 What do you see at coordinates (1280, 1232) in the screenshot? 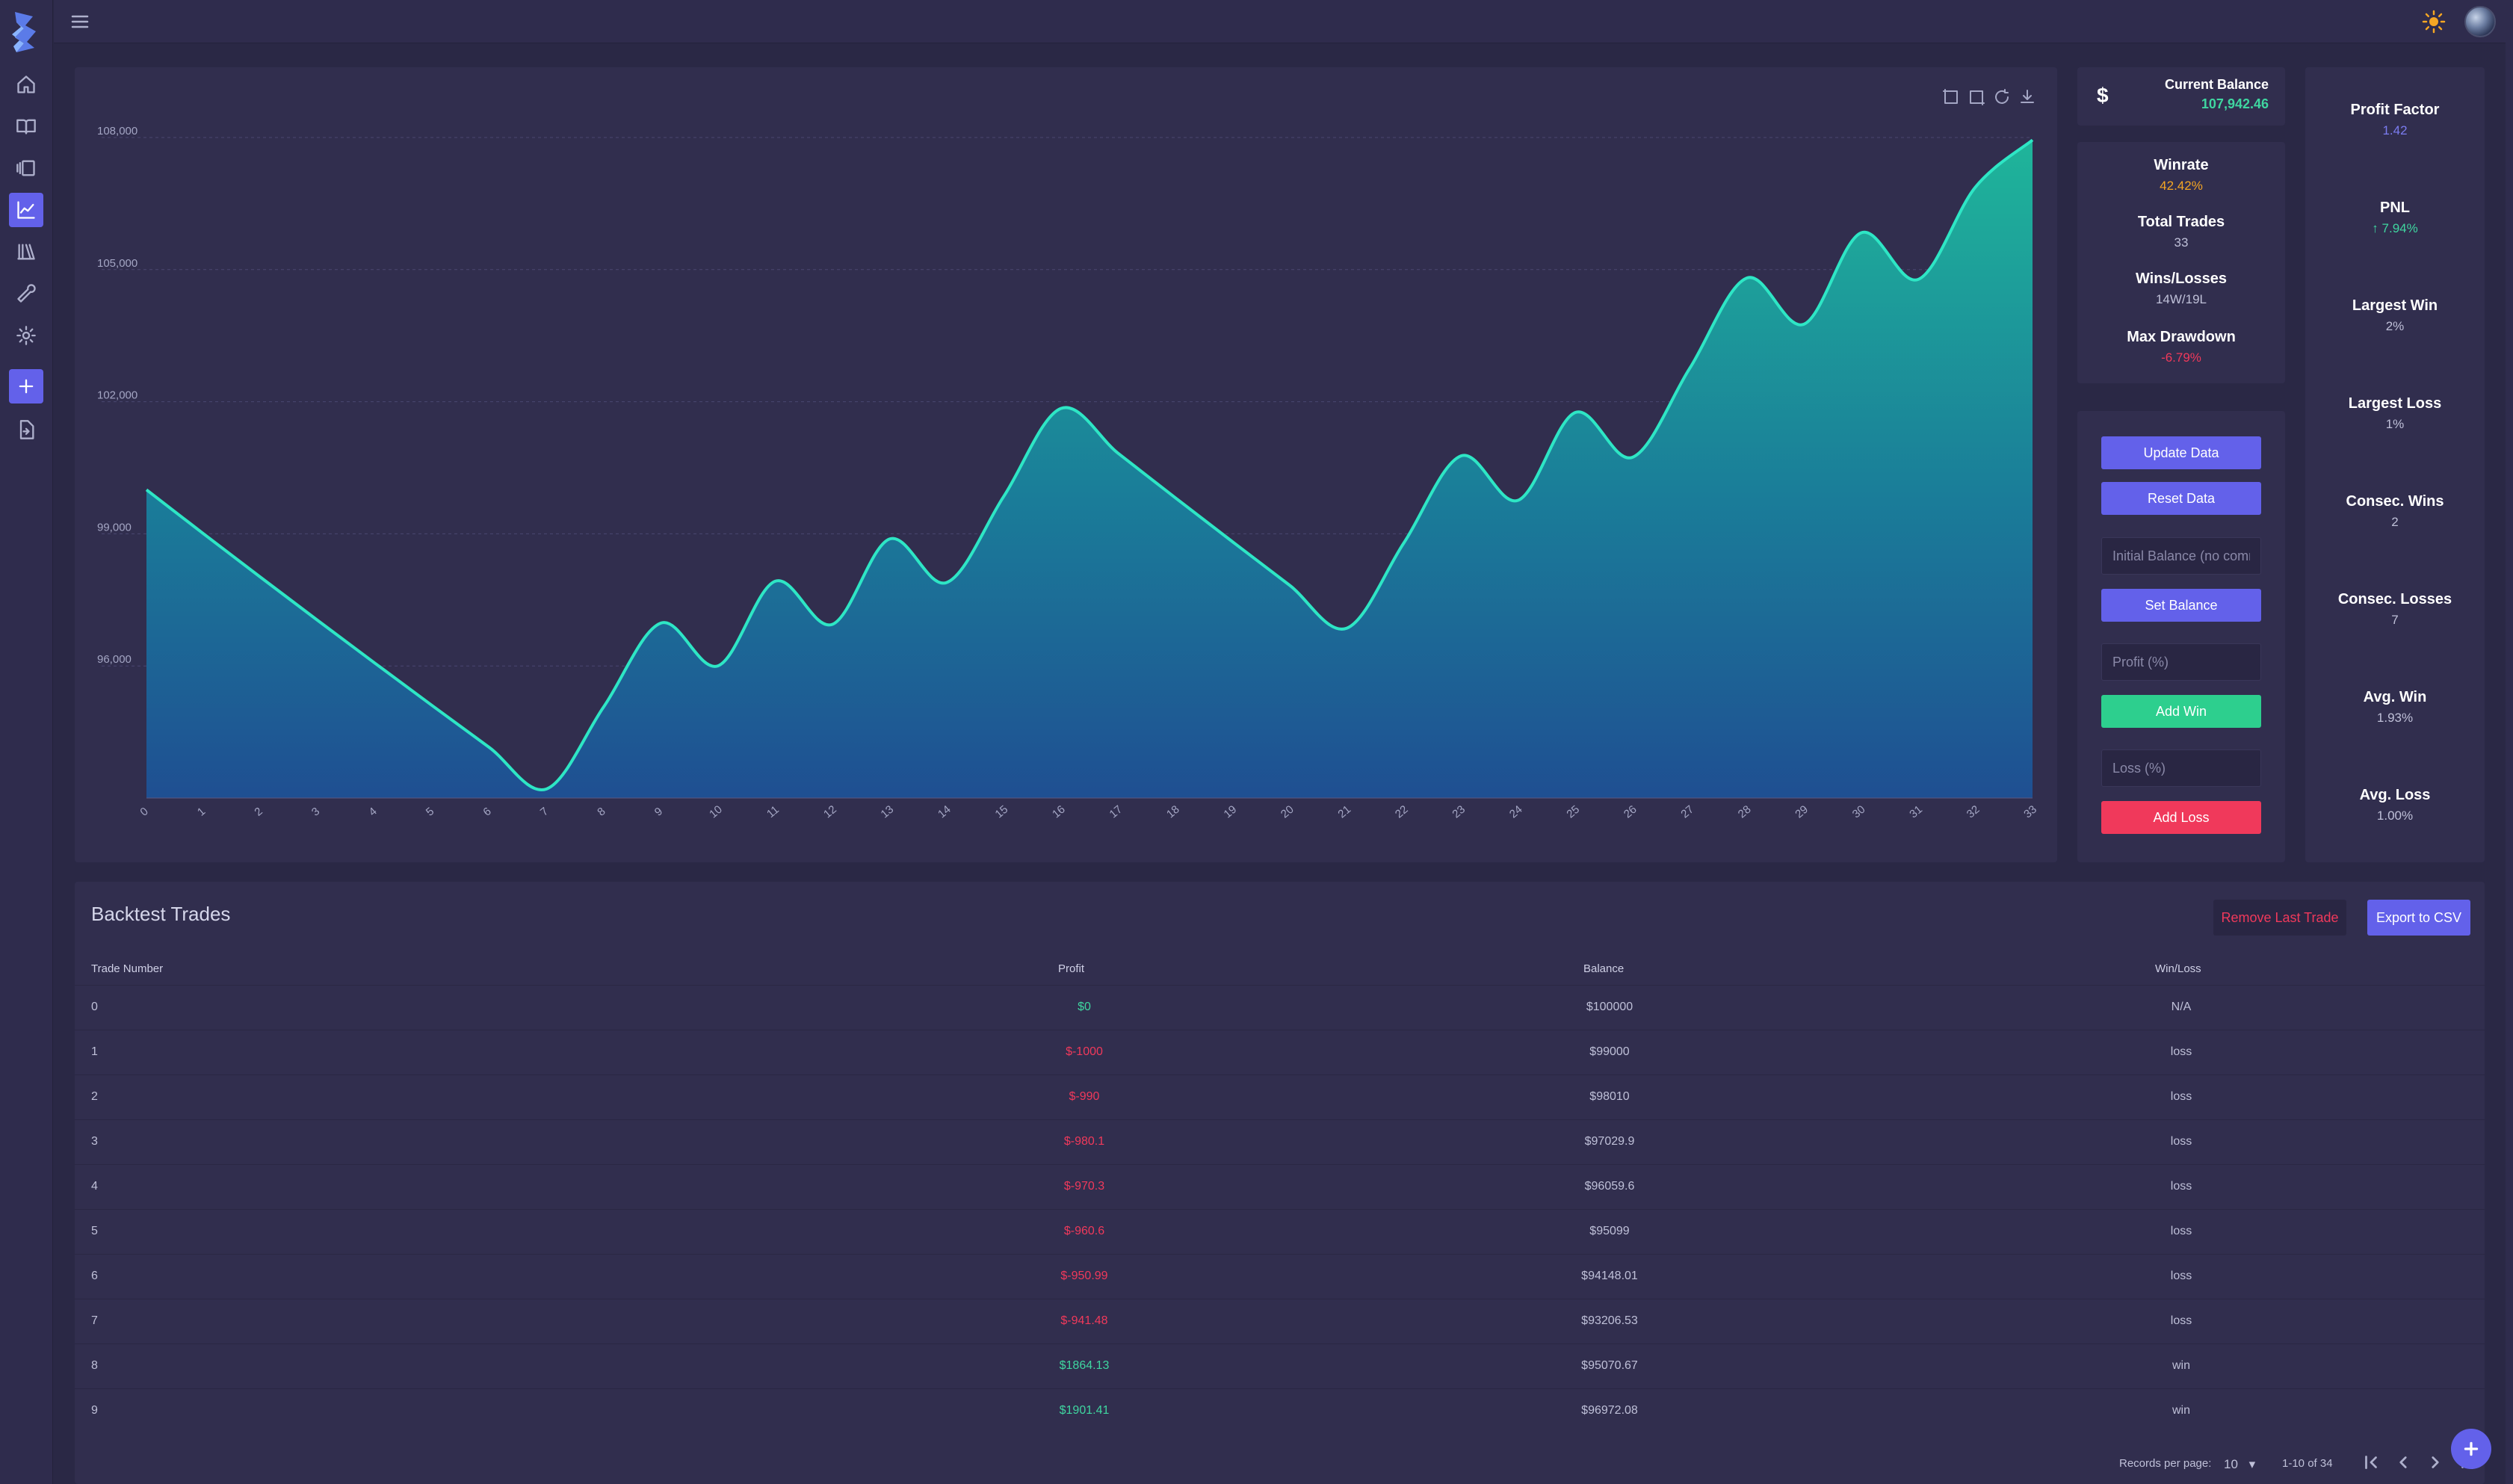
I see `table-row: 5 $-960.6 $95099 loss` at bounding box center [1280, 1232].